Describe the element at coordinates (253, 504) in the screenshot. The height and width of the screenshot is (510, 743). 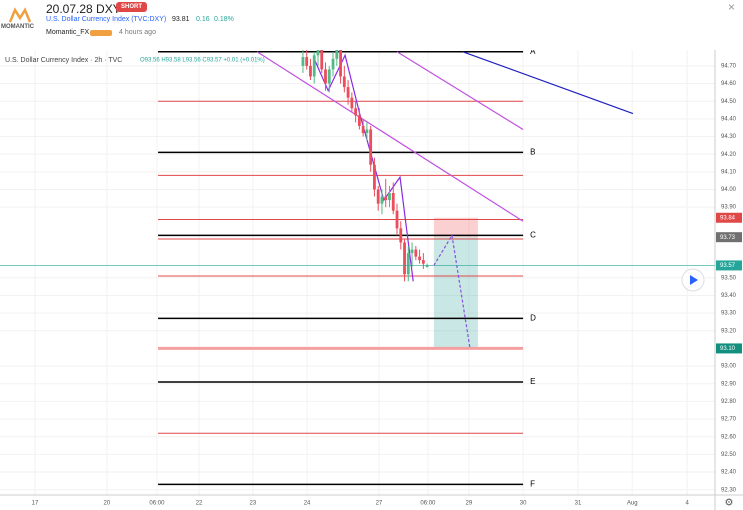
I see `x-tick-label: 23` at that location.